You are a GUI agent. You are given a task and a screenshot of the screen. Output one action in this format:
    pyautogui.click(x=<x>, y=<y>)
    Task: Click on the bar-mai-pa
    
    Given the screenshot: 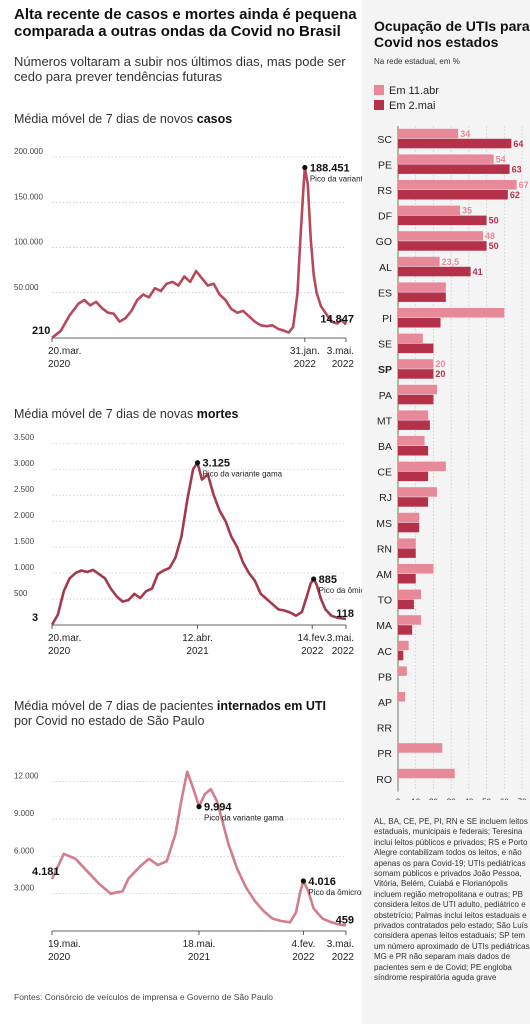 What is the action you would take?
    pyautogui.click(x=416, y=399)
    